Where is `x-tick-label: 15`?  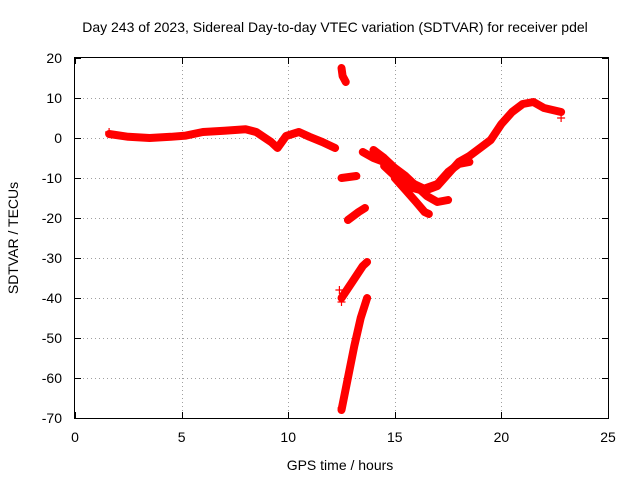 x-tick-label: 15 is located at coordinates (395, 437).